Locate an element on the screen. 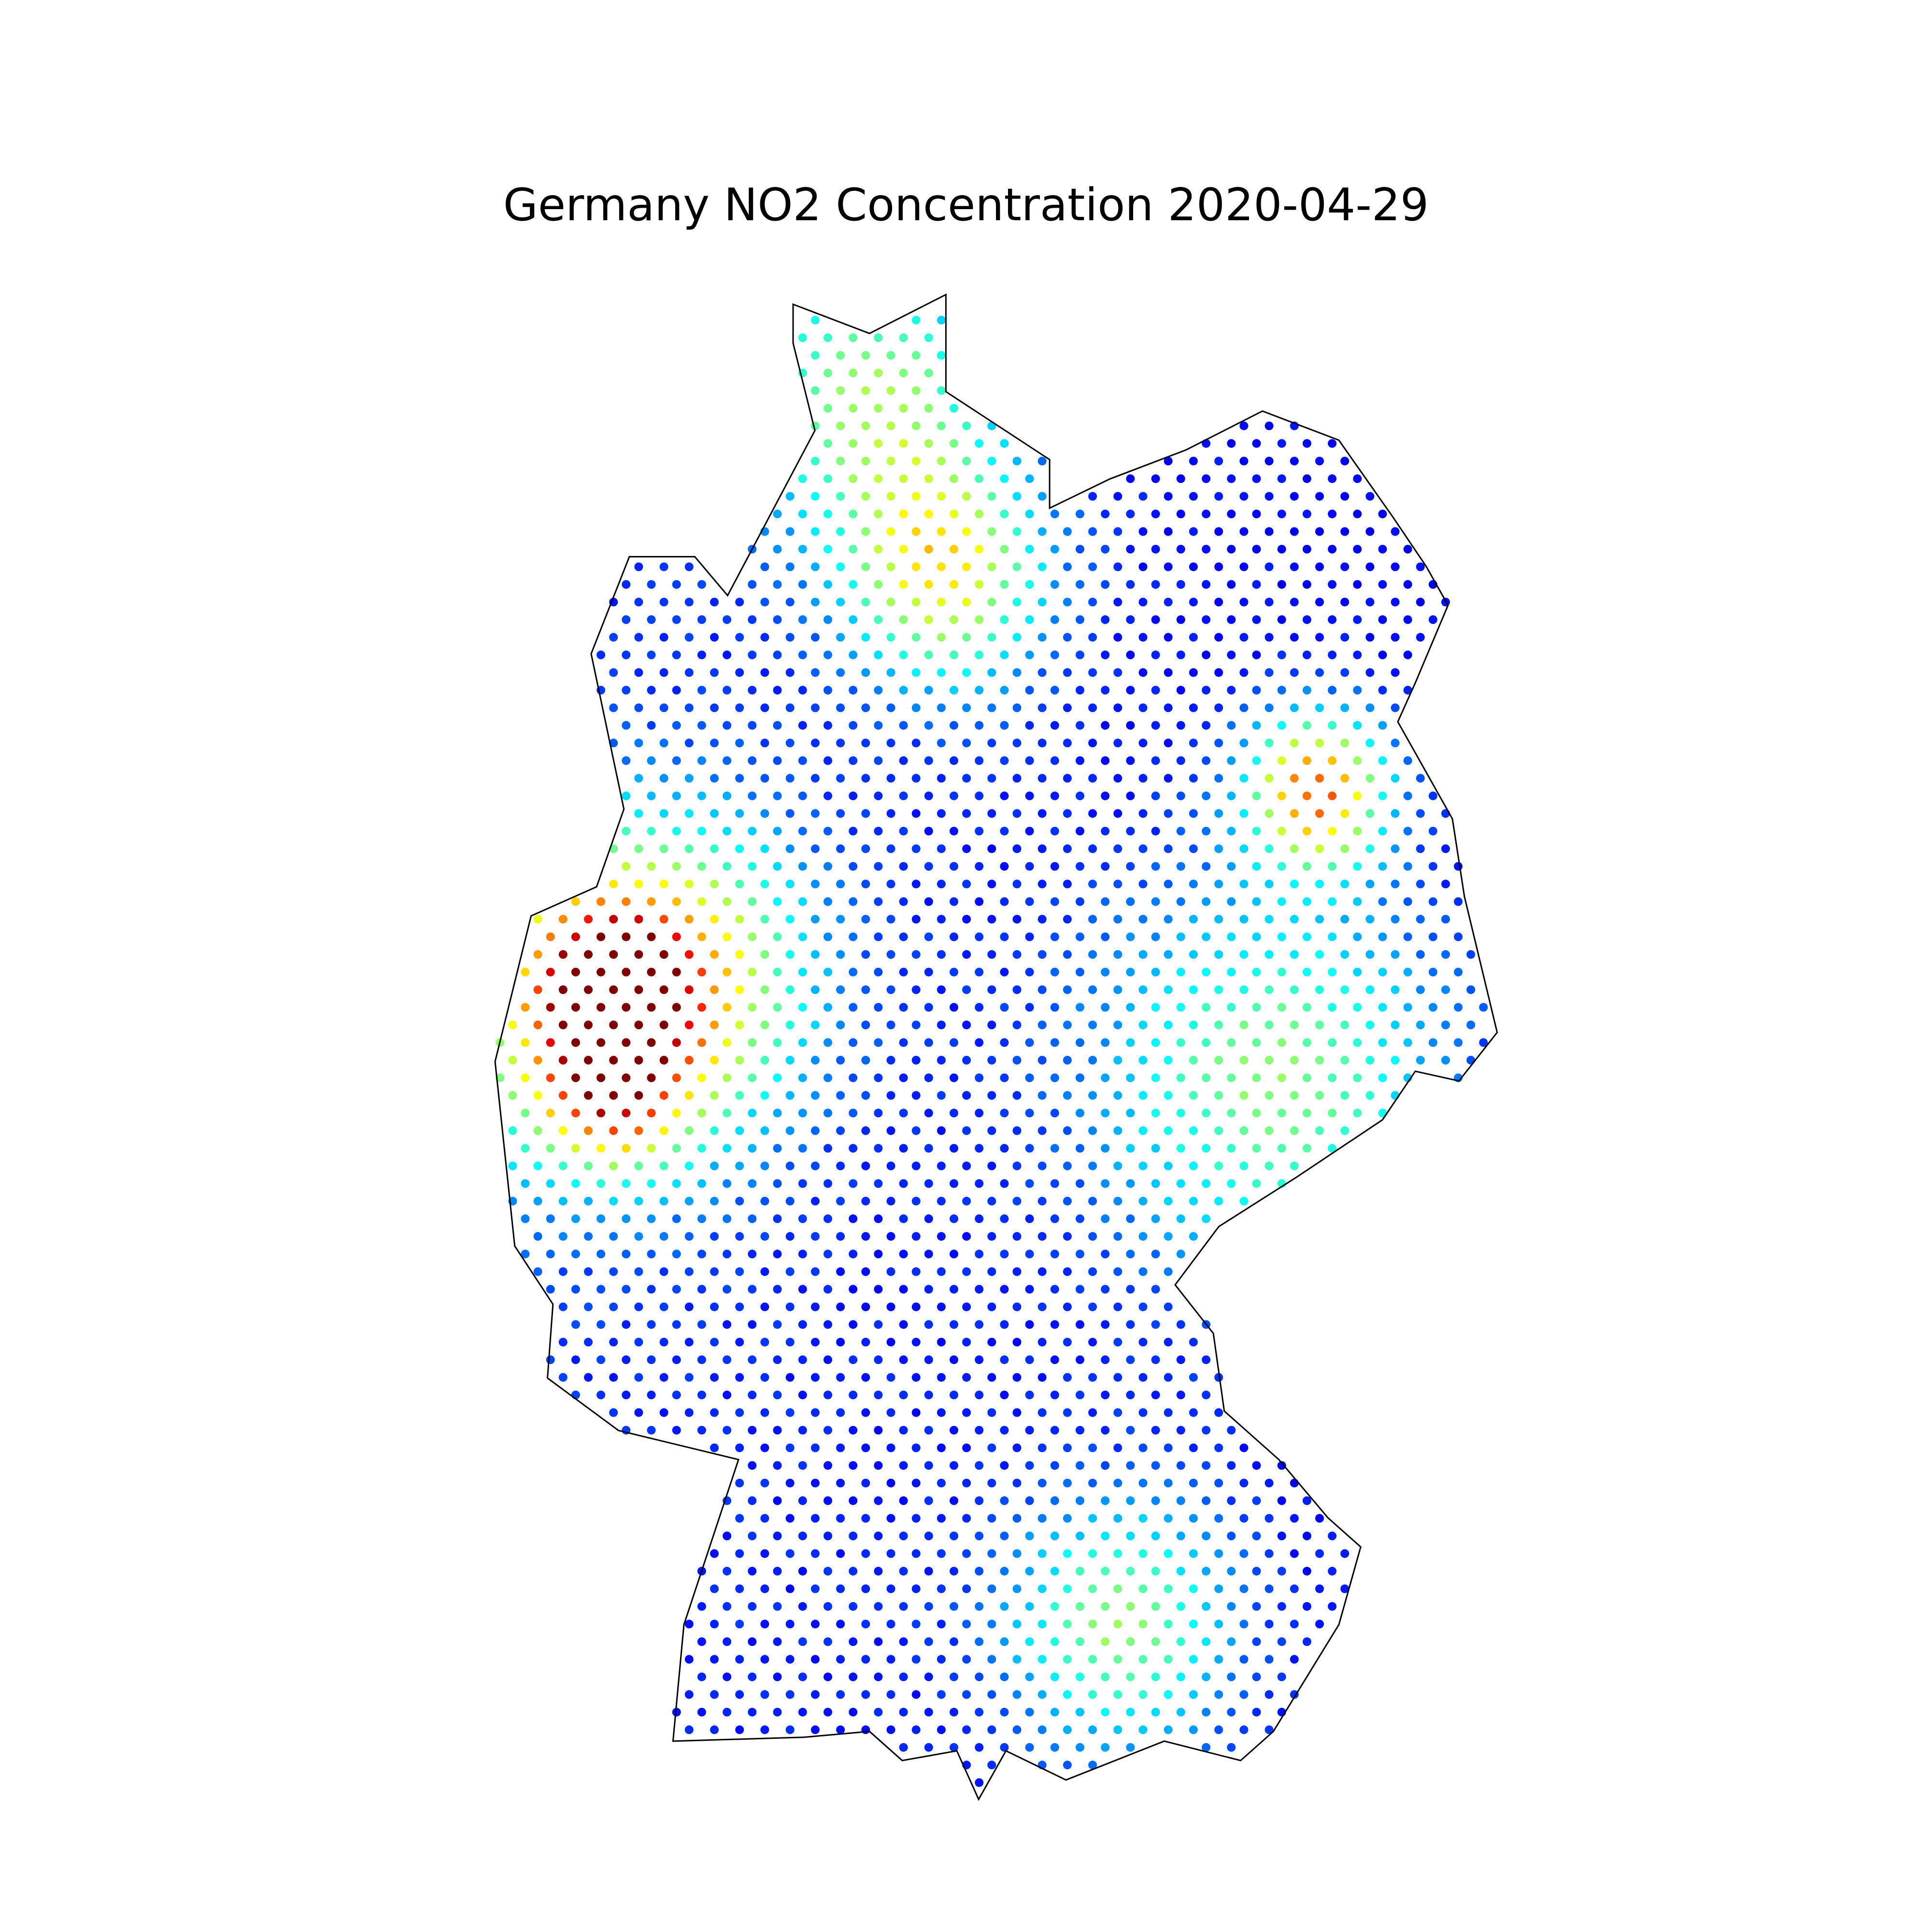 This screenshot has width=1932, height=1932. no2-point-1976 is located at coordinates (777, 1571).